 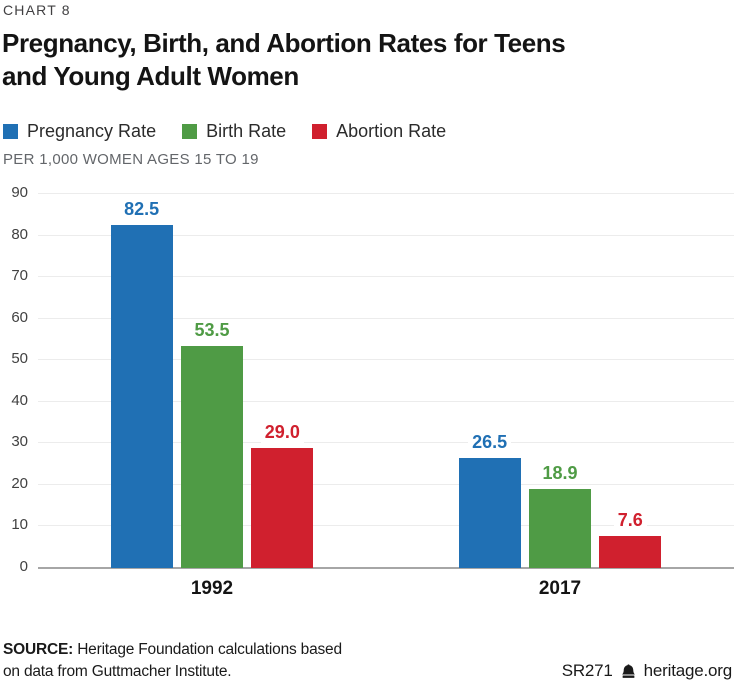 What do you see at coordinates (19, 525) in the screenshot?
I see `y-tick-label: 10` at bounding box center [19, 525].